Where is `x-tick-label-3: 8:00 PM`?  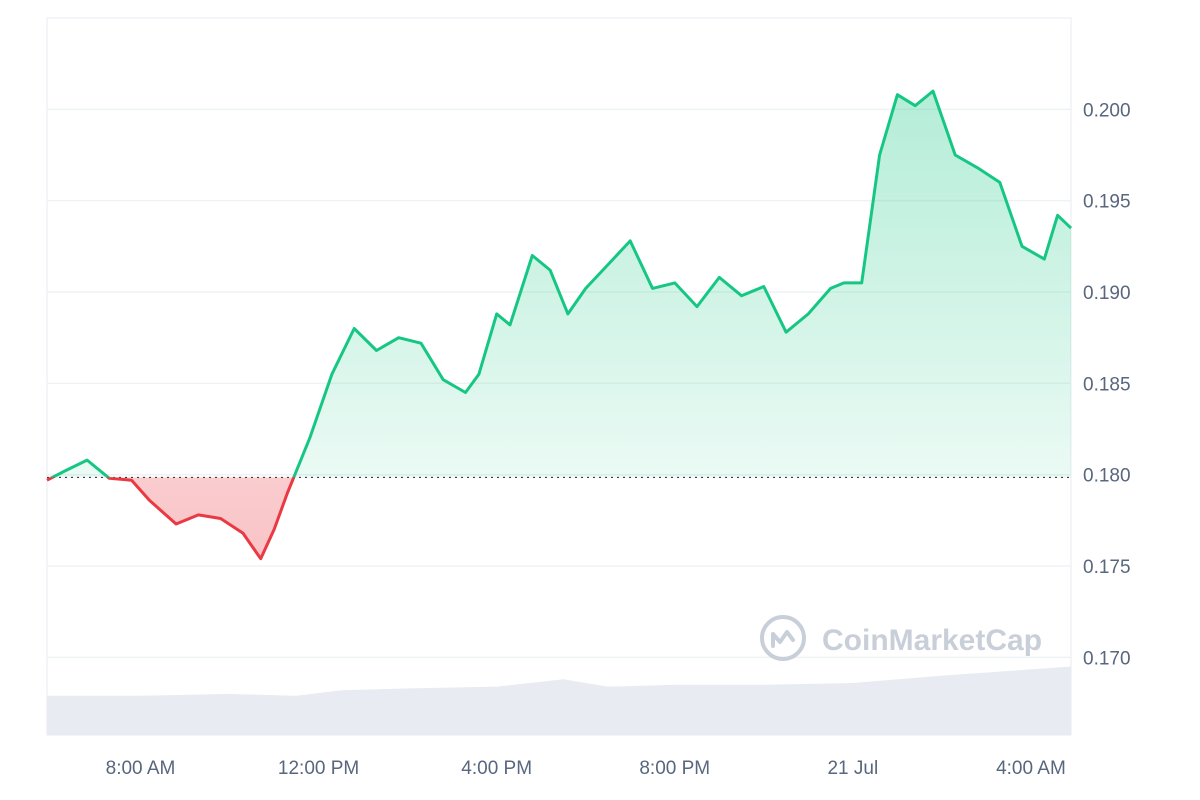 x-tick-label-3: 8:00 PM is located at coordinates (674, 768).